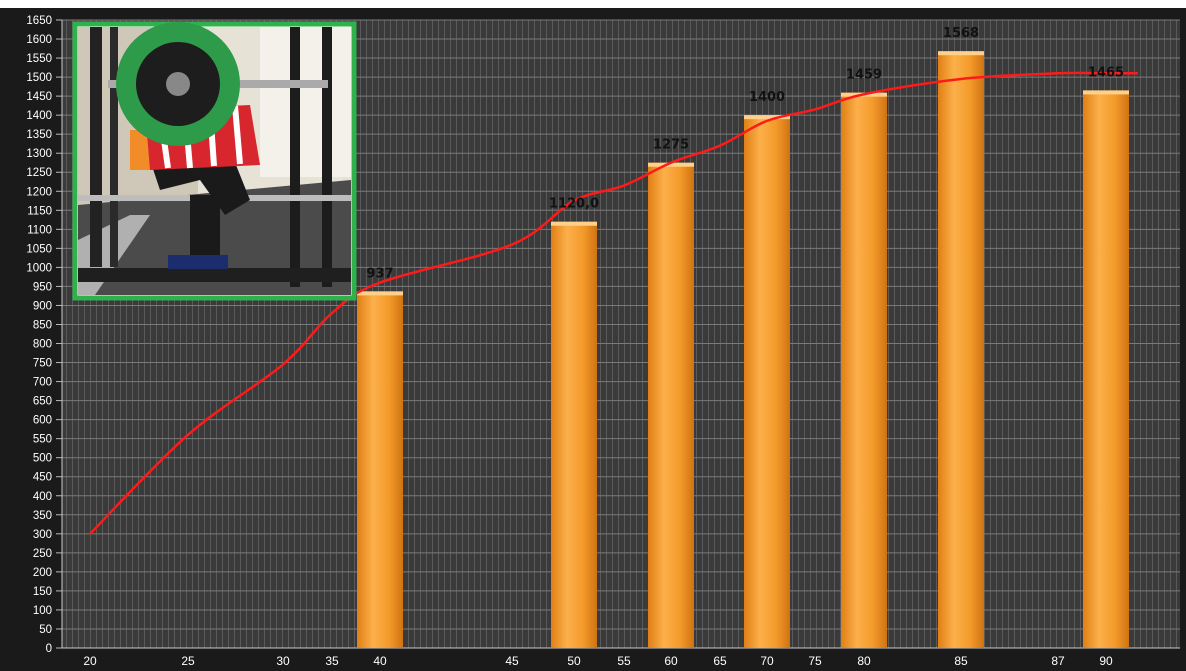 The height and width of the screenshot is (671, 1186). Describe the element at coordinates (42, 478) in the screenshot. I see `y-tick-label: 450` at that location.